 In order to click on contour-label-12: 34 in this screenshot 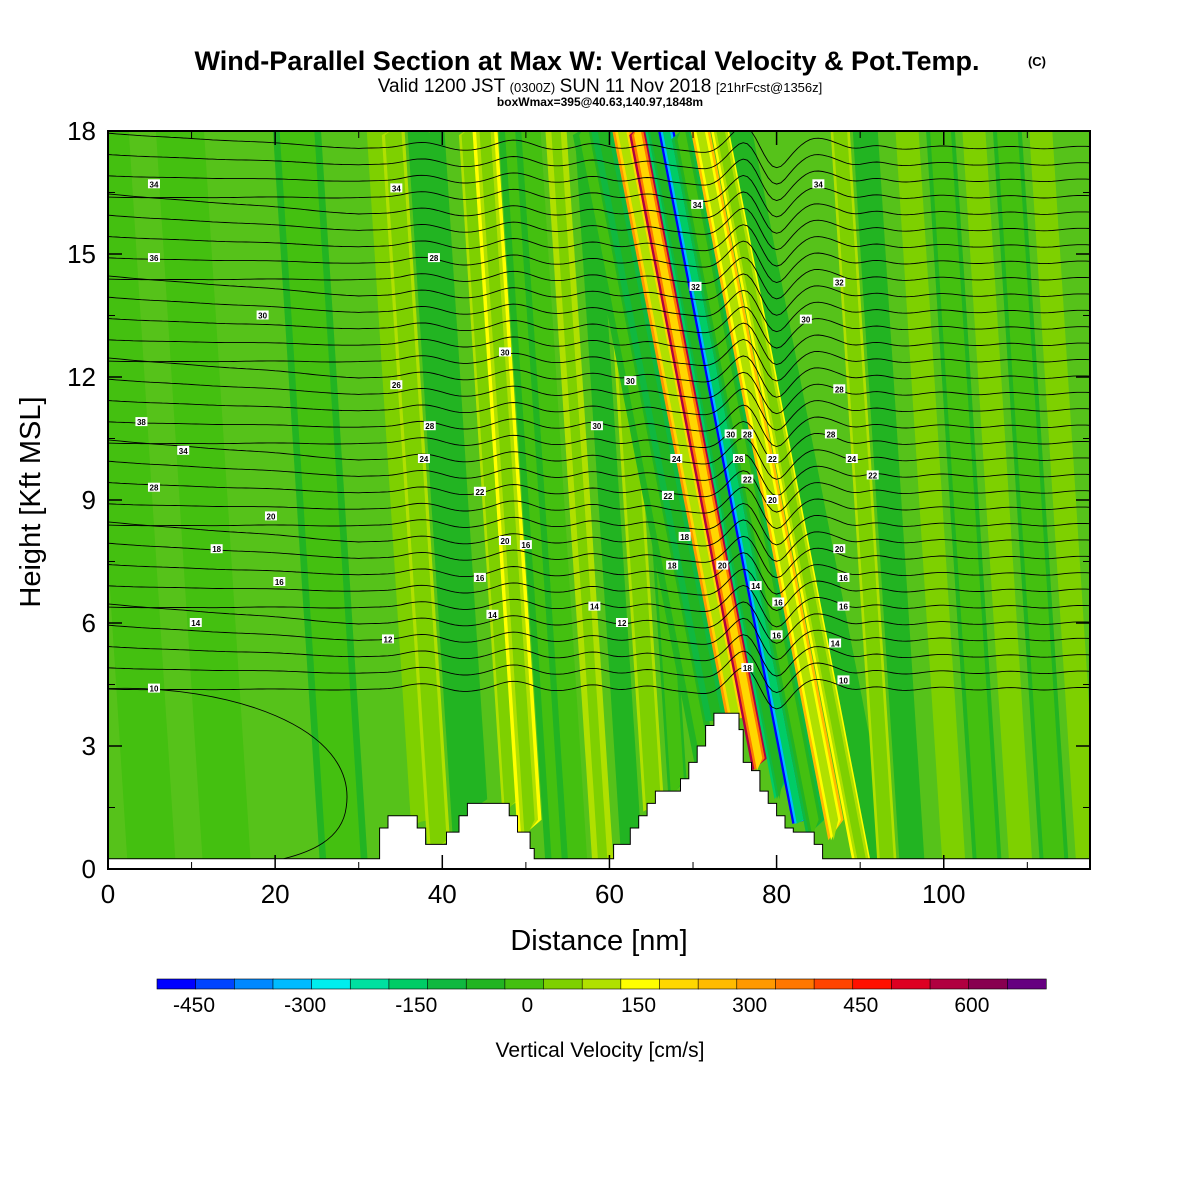, I will do `click(396, 188)`.